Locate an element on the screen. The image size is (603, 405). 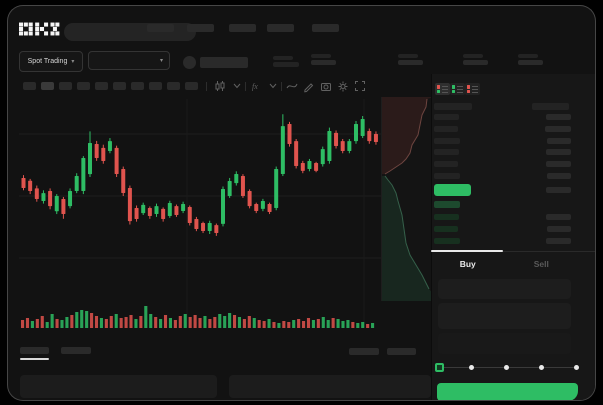
stat-1-label is located at coordinates (321, 56).